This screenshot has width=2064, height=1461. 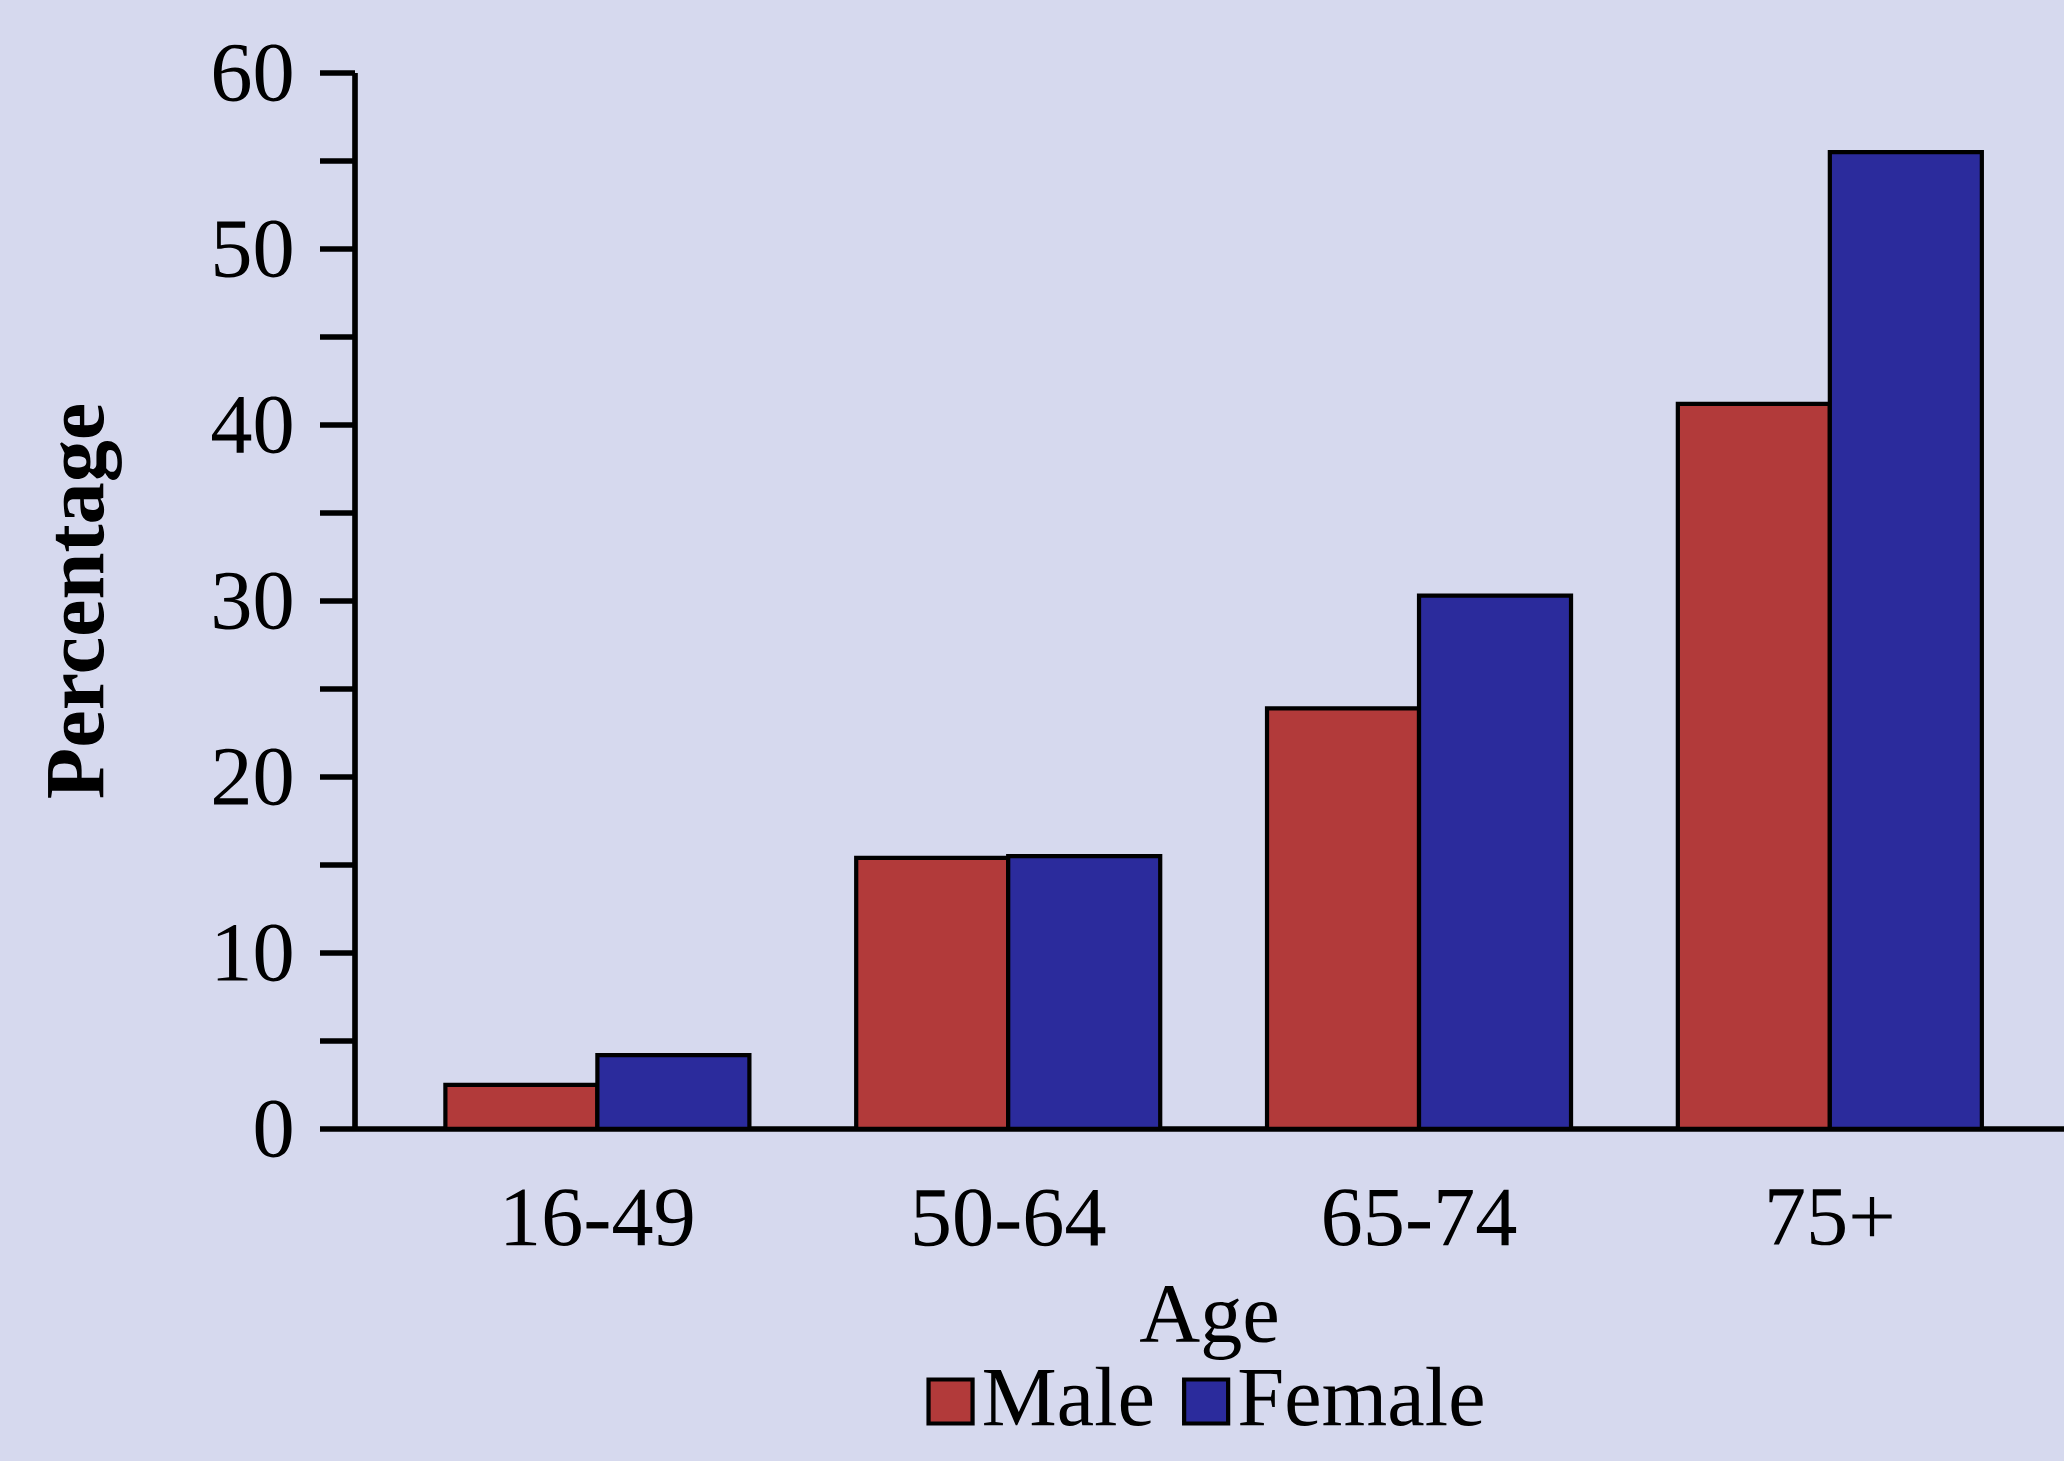 I want to click on y-tick-label: 60, so click(x=252, y=73).